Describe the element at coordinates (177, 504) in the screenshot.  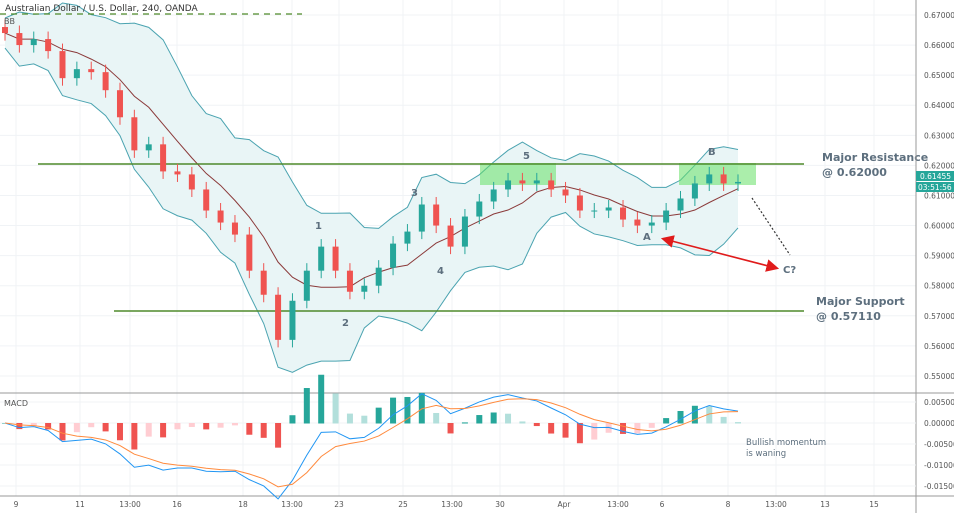
I see `time-tick: 16` at that location.